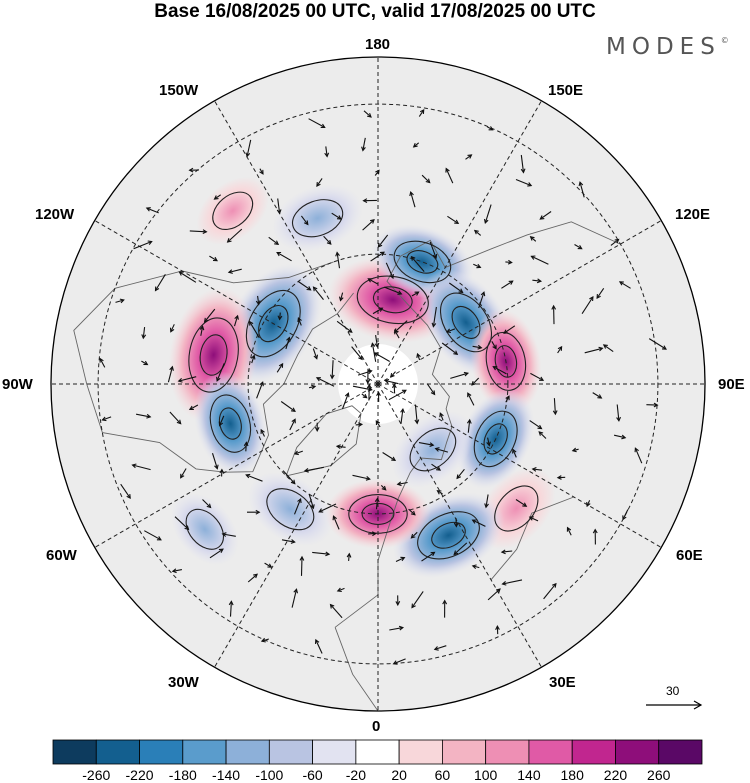 This screenshot has width=750, height=783. Describe the element at coordinates (673, 691) in the screenshot. I see `reference-vector-label: 30` at that location.